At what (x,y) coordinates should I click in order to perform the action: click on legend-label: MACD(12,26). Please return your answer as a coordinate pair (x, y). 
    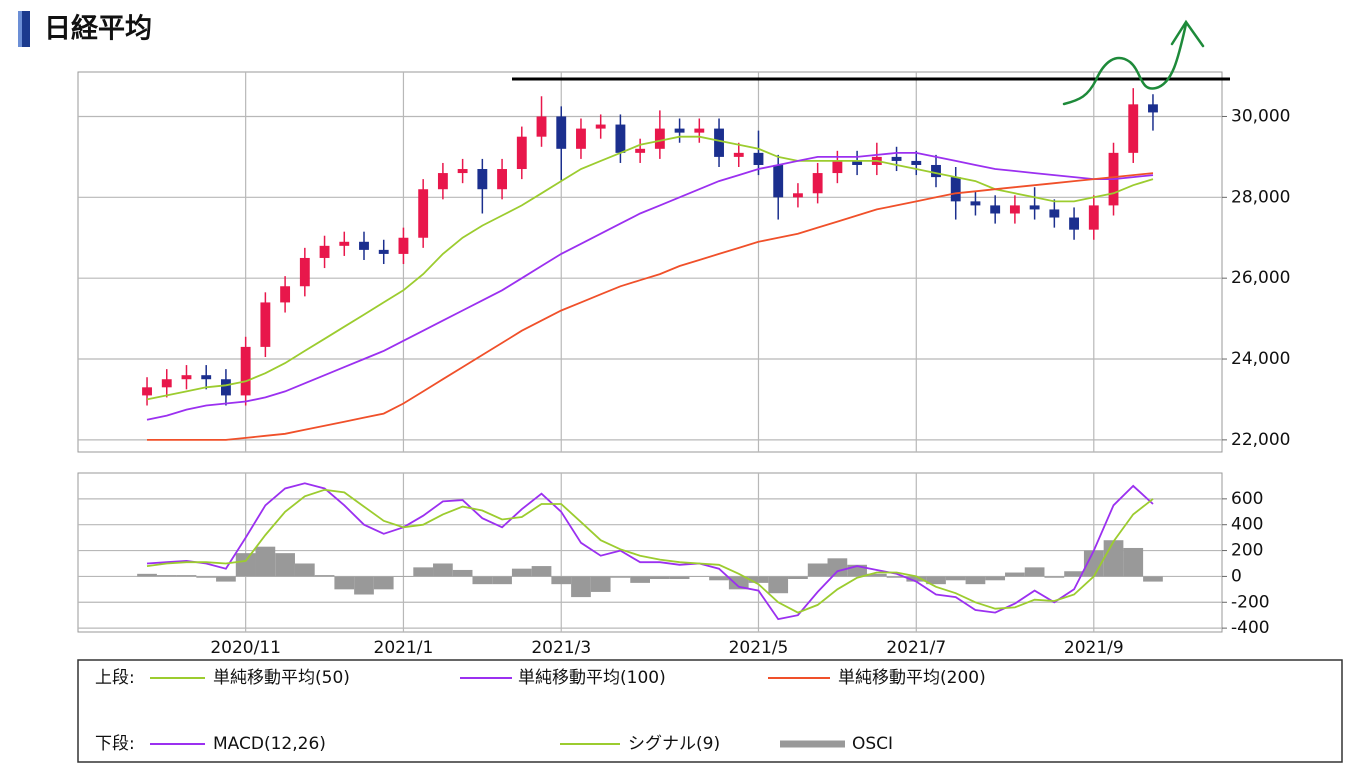
    Looking at the image, I should click on (269, 744).